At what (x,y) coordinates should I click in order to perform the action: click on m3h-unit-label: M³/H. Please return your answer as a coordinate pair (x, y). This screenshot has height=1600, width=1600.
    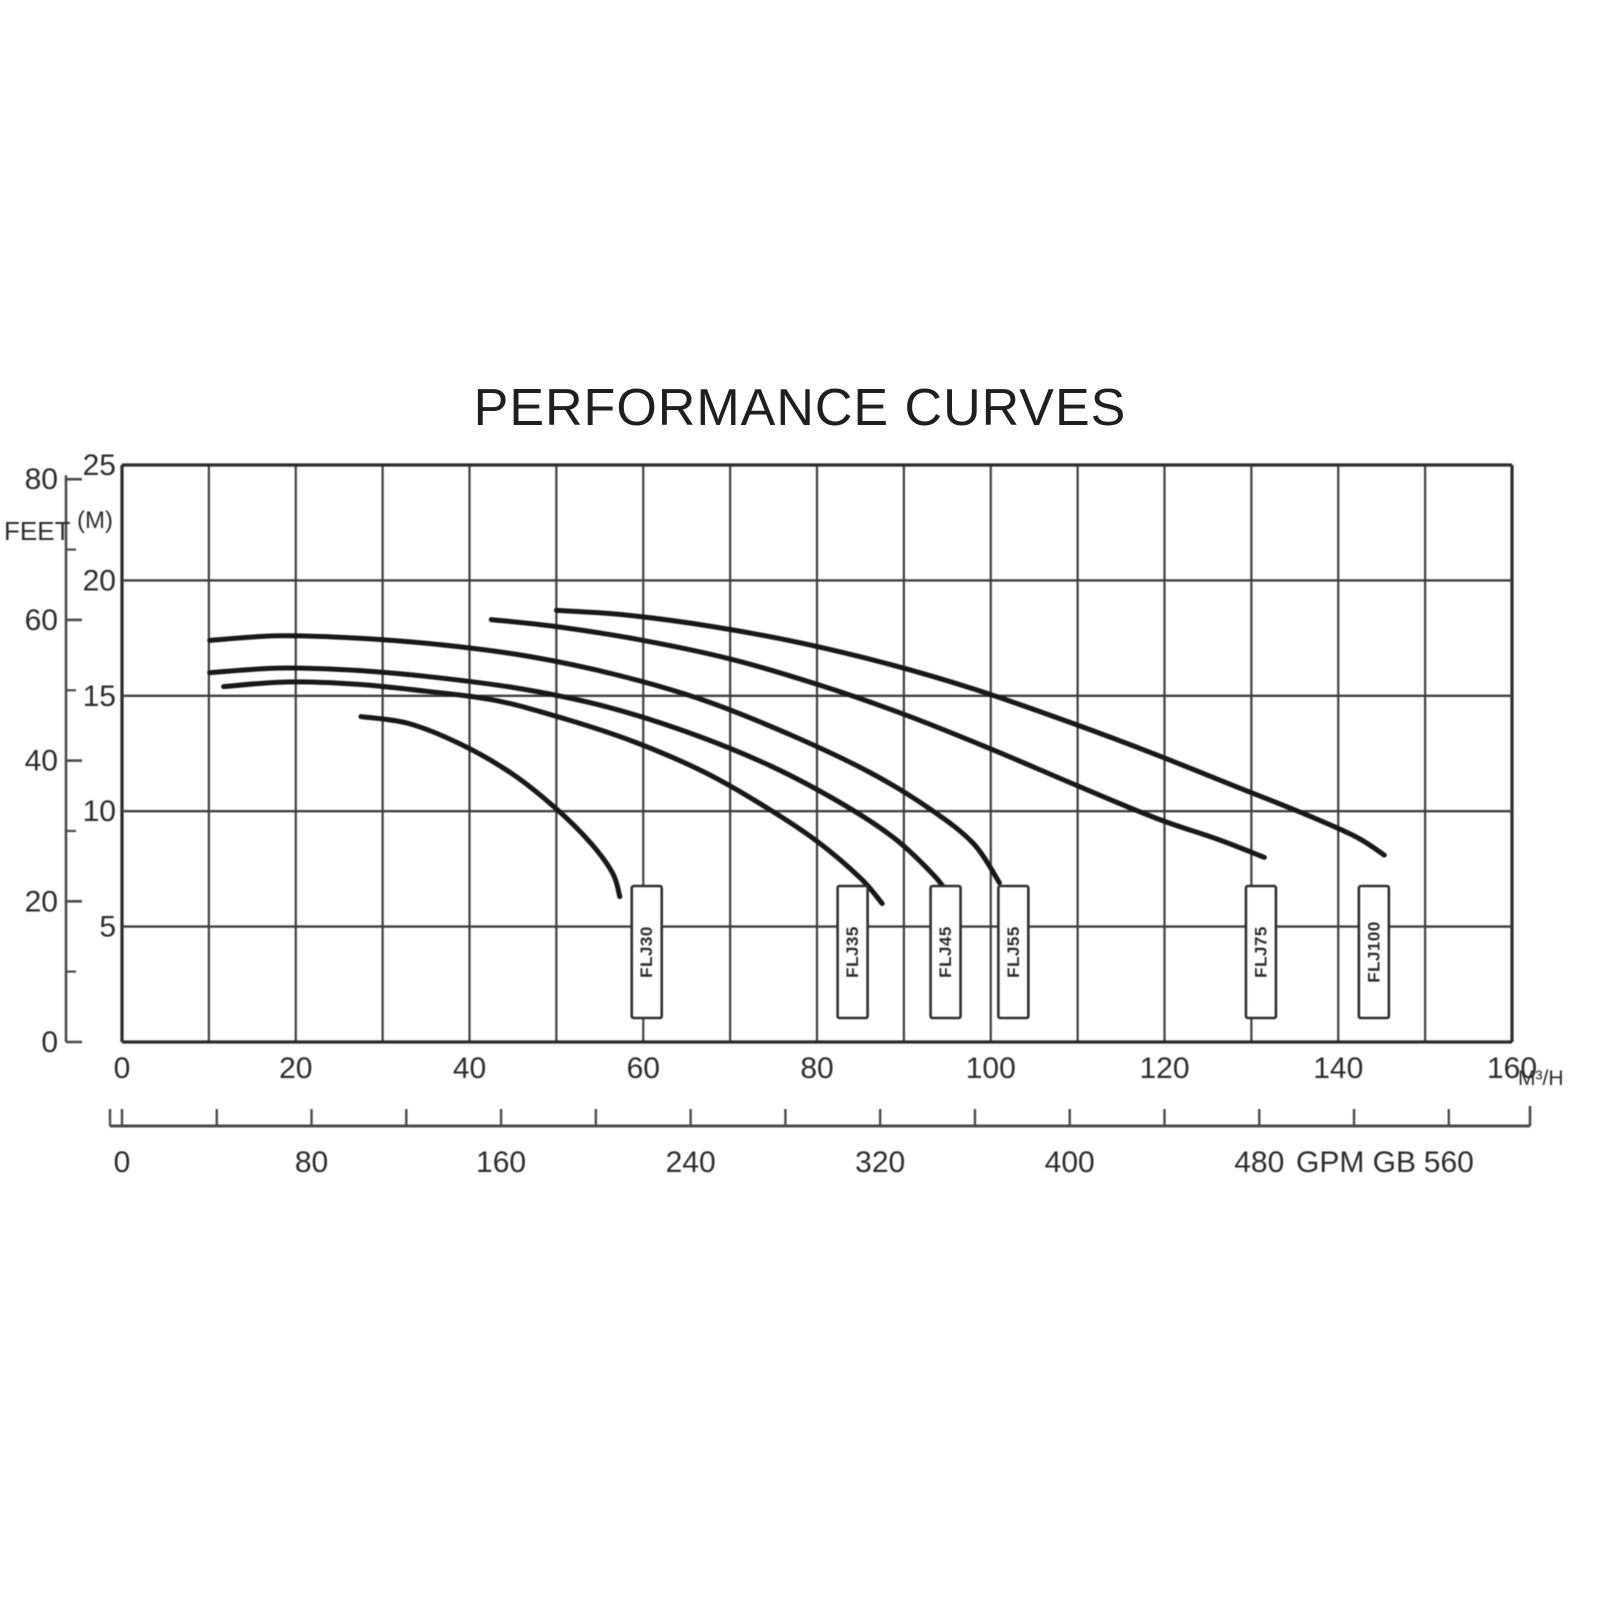
    Looking at the image, I should click on (1541, 1078).